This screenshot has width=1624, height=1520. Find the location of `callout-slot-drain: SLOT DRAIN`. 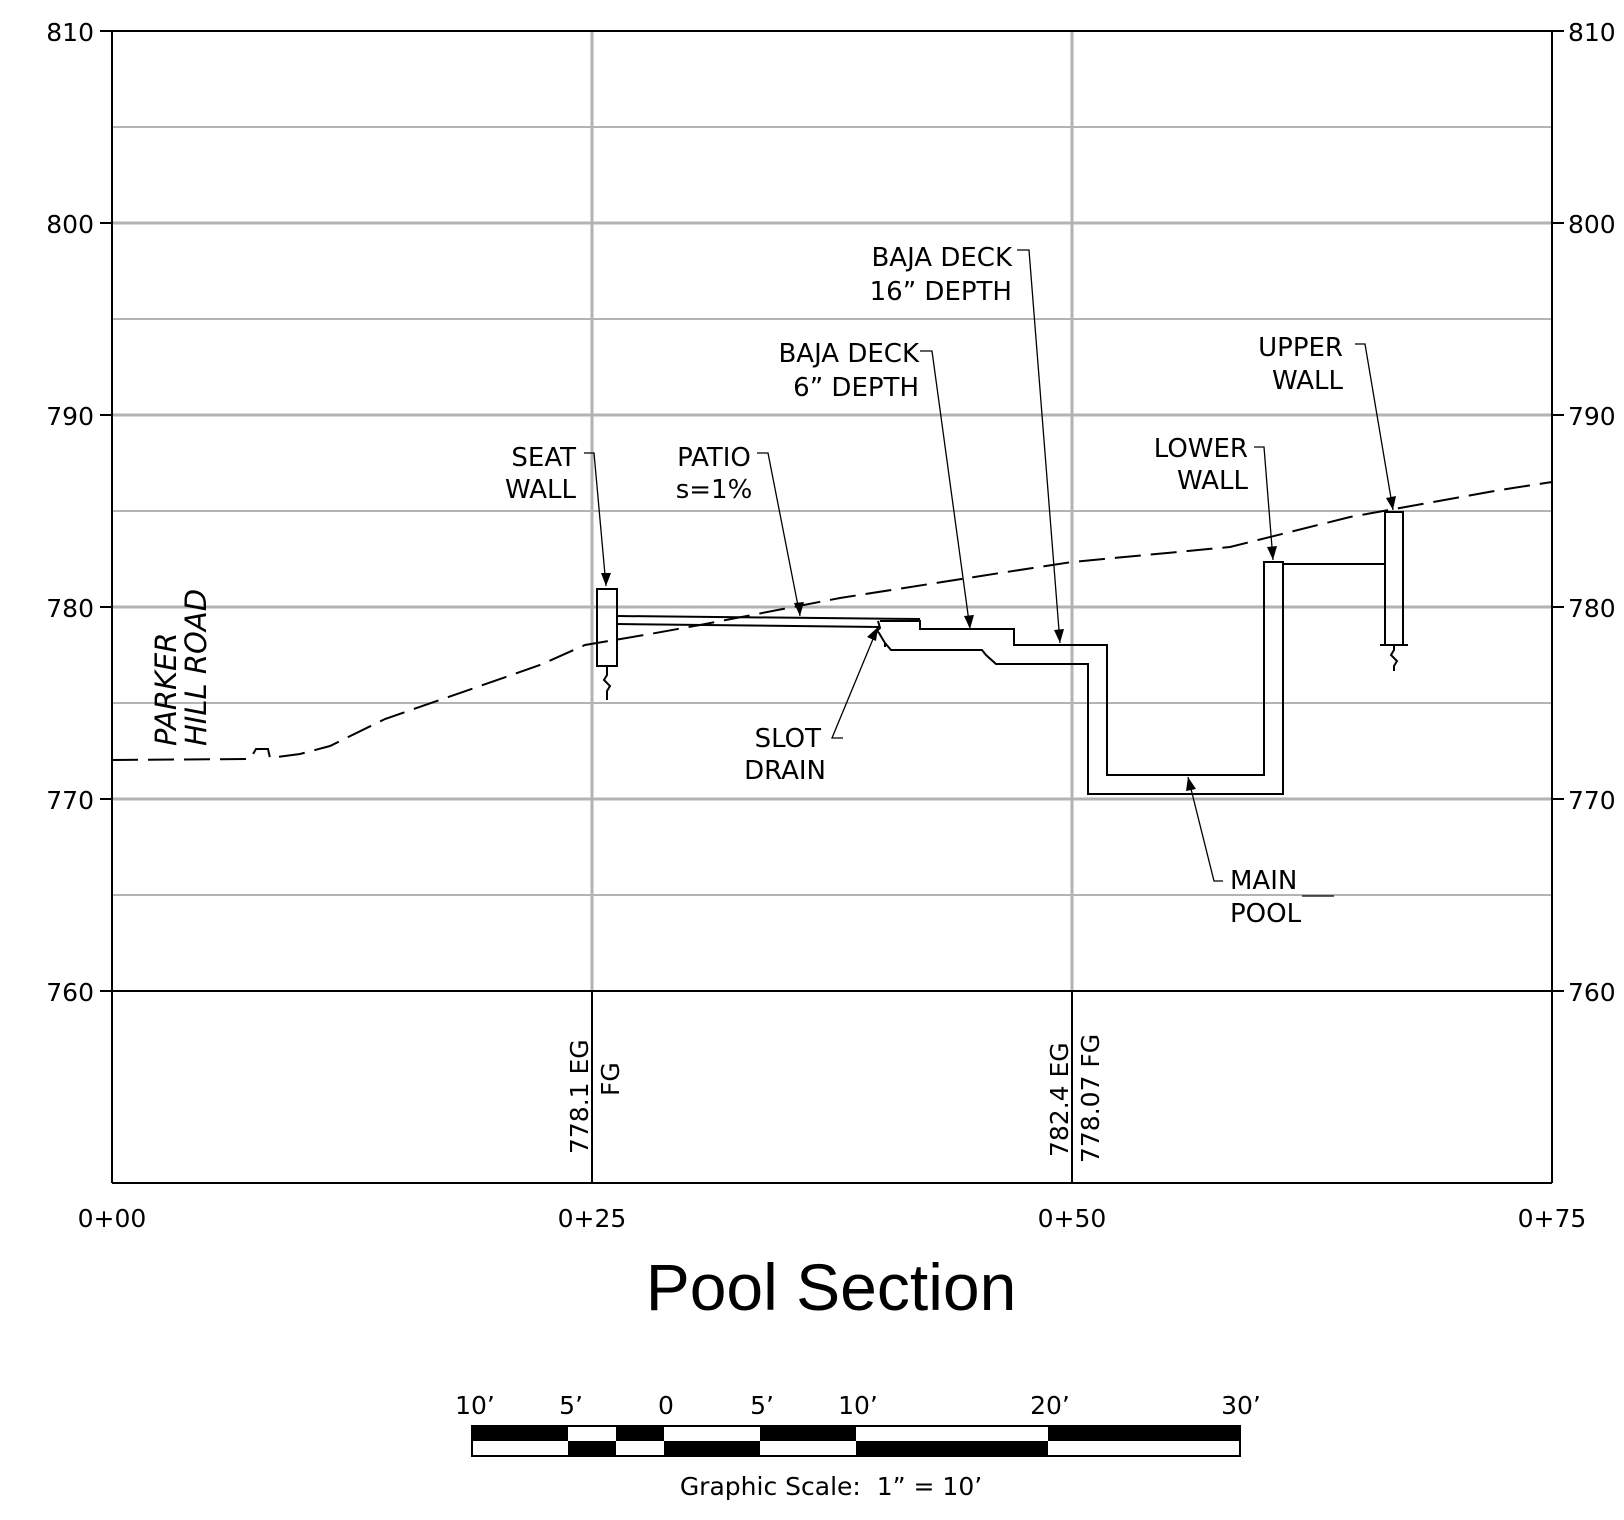

callout-slot-drain: SLOT DRAIN is located at coordinates (785, 755).